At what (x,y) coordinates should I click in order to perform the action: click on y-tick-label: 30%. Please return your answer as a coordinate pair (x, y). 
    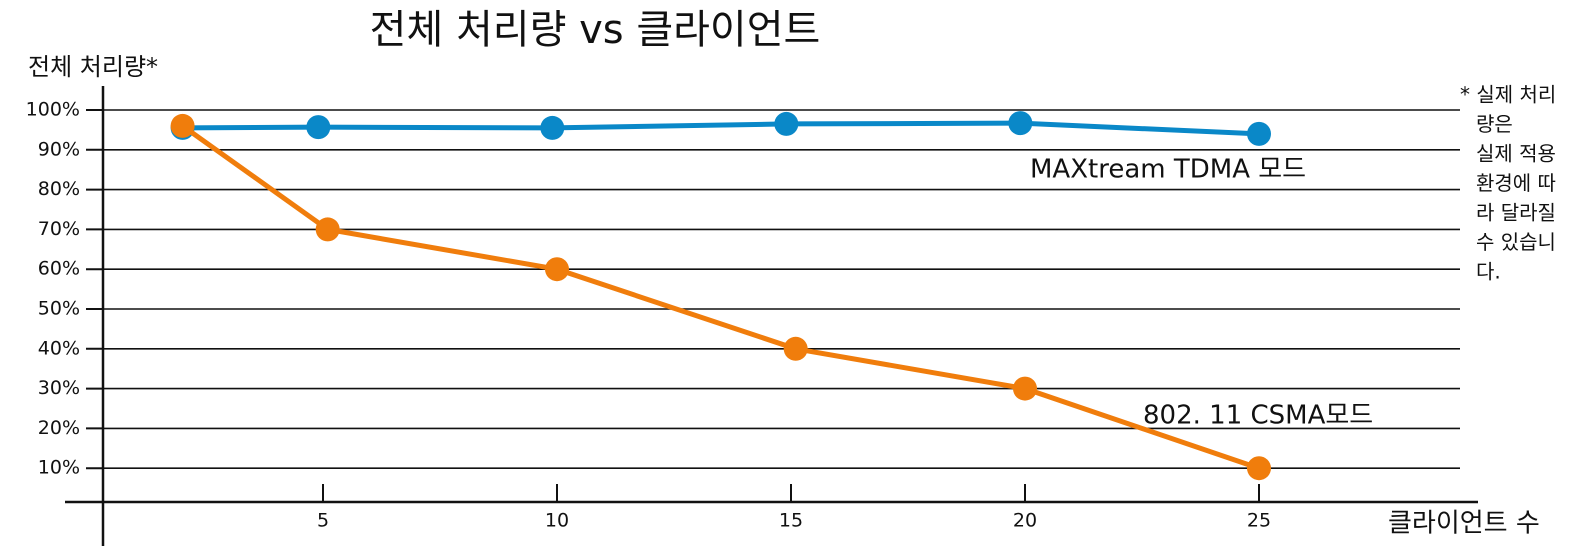
    Looking at the image, I should click on (59, 388).